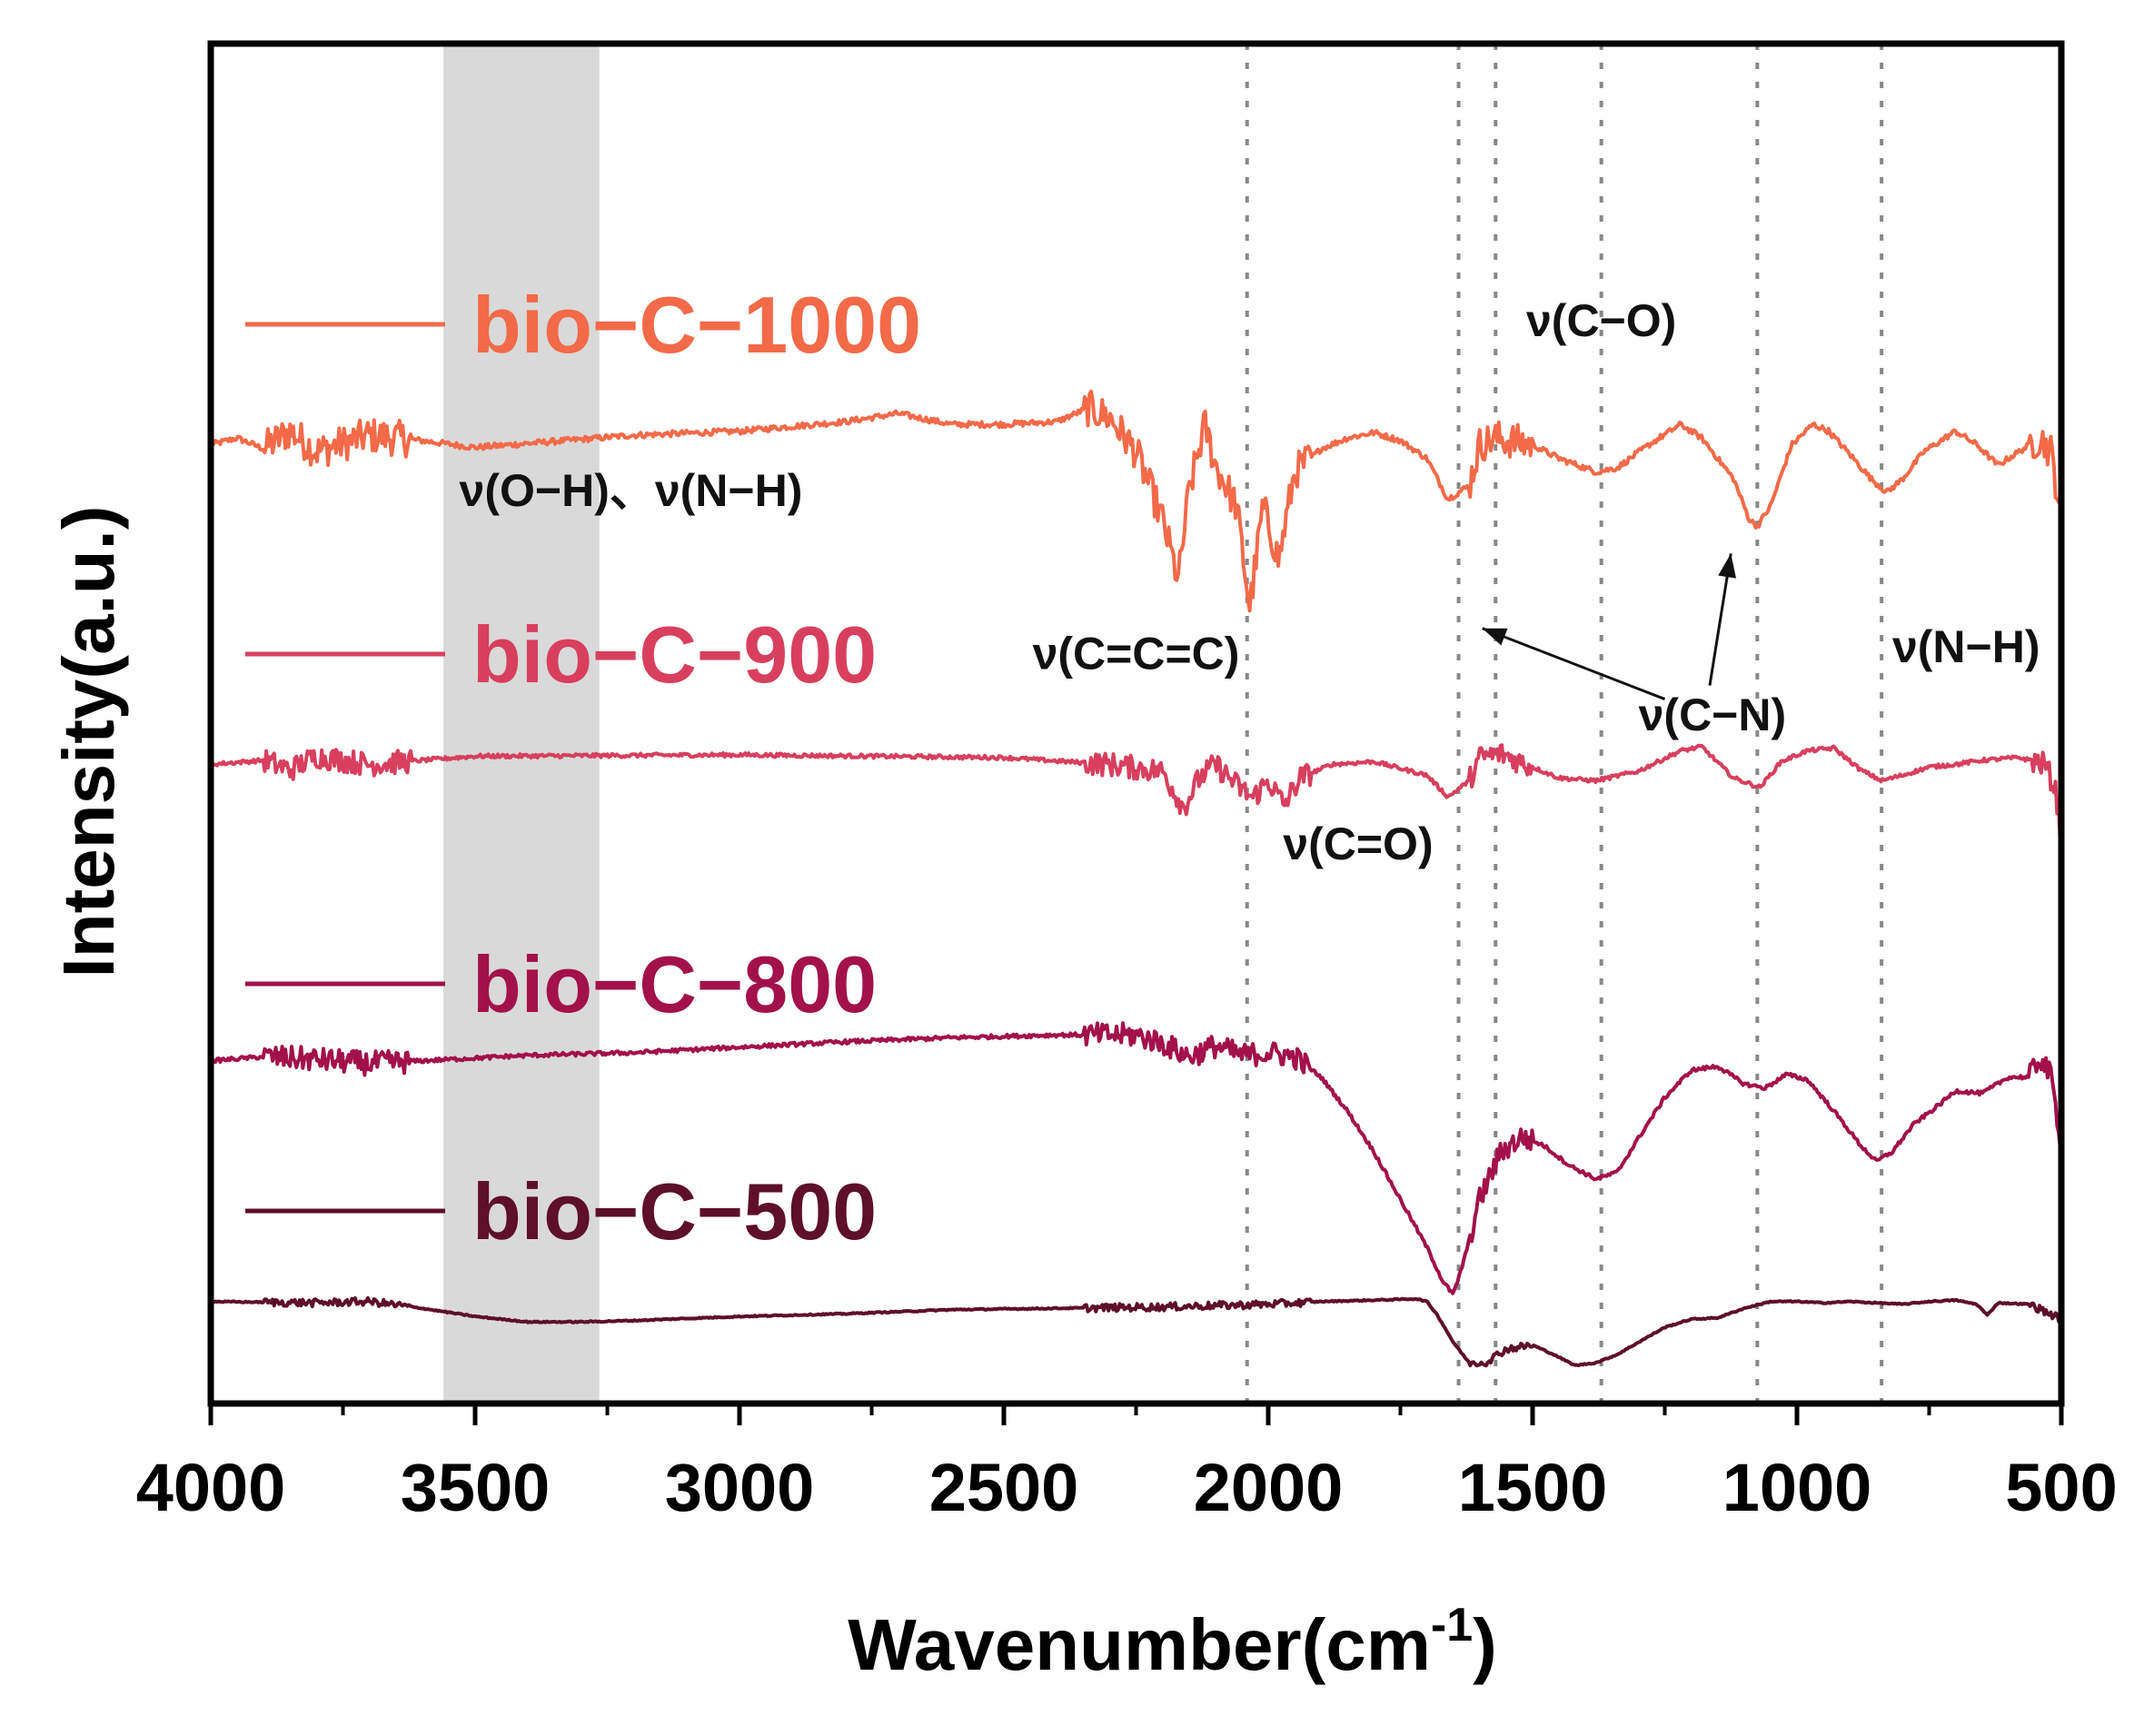 This screenshot has height=1736, width=2154. I want to click on x-tick-label: 3000, so click(740, 1487).